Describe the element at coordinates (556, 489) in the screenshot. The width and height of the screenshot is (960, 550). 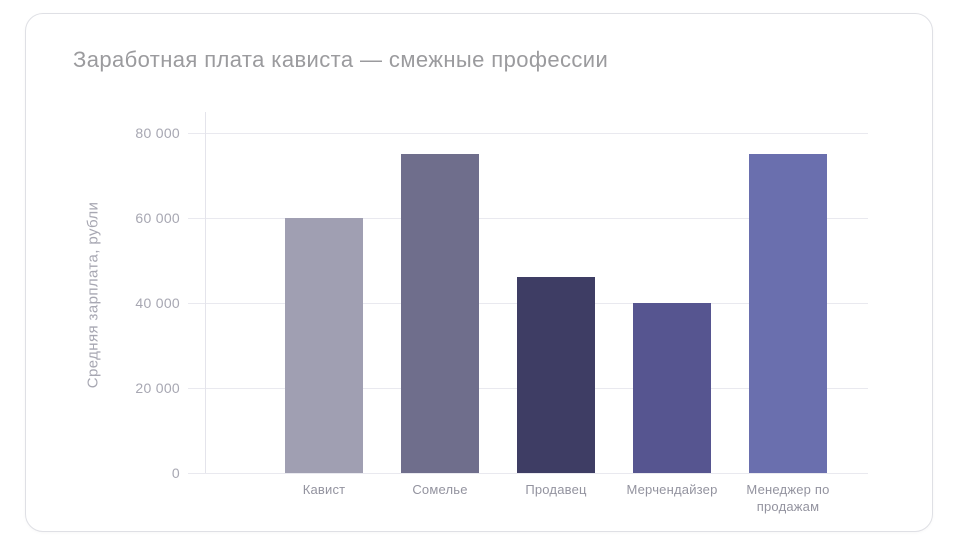
I see `category-label: Продавец` at that location.